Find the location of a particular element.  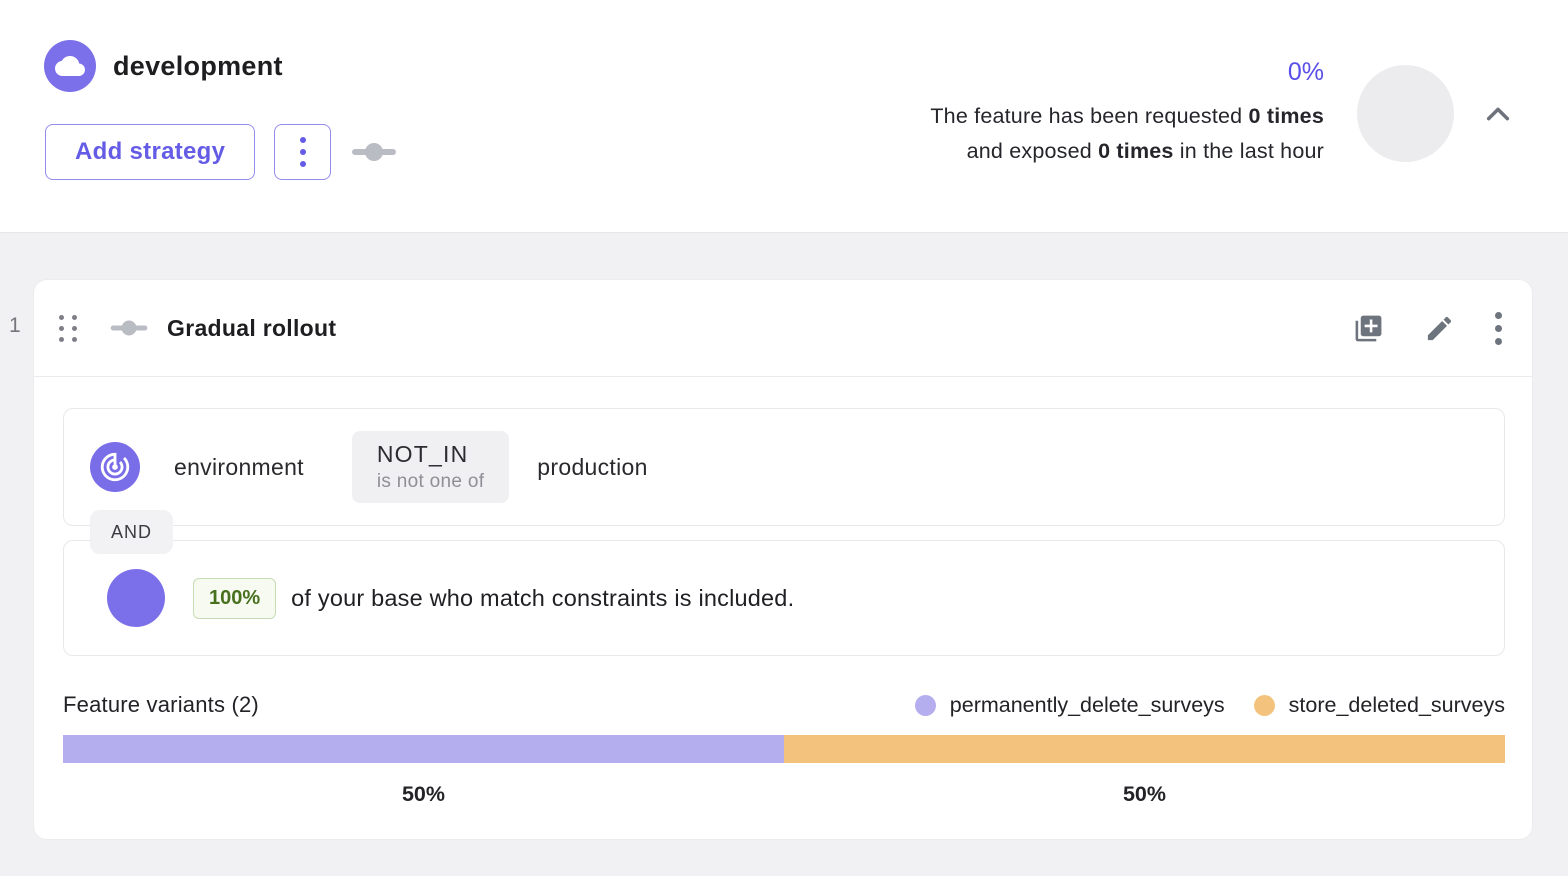

metrics-line-1: The feature has been requested 0 times is located at coordinates (1127, 116).